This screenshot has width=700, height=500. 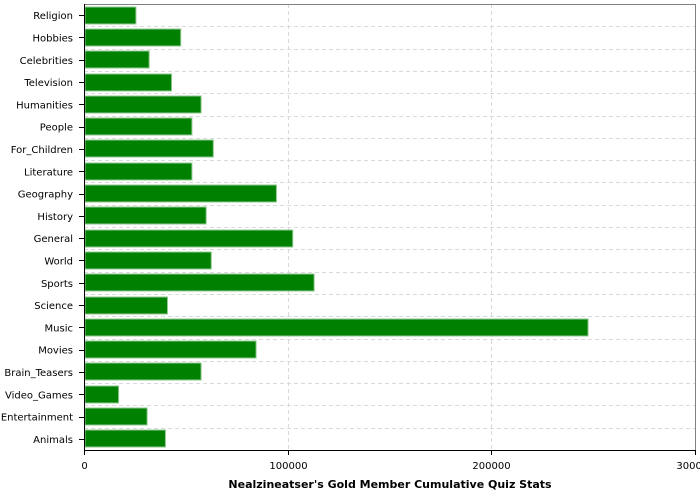 I want to click on bar-general, so click(x=189, y=238).